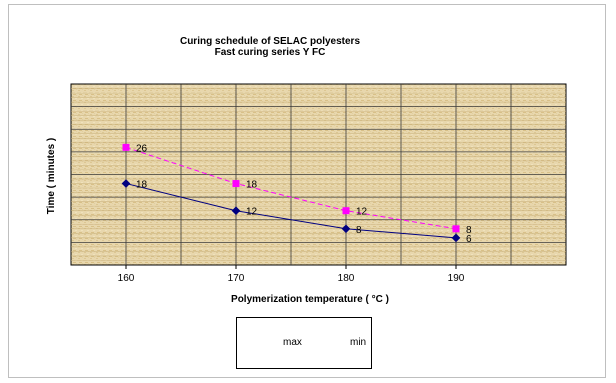  Describe the element at coordinates (291, 274) in the screenshot. I see `axes: 160 170 180 190` at that location.